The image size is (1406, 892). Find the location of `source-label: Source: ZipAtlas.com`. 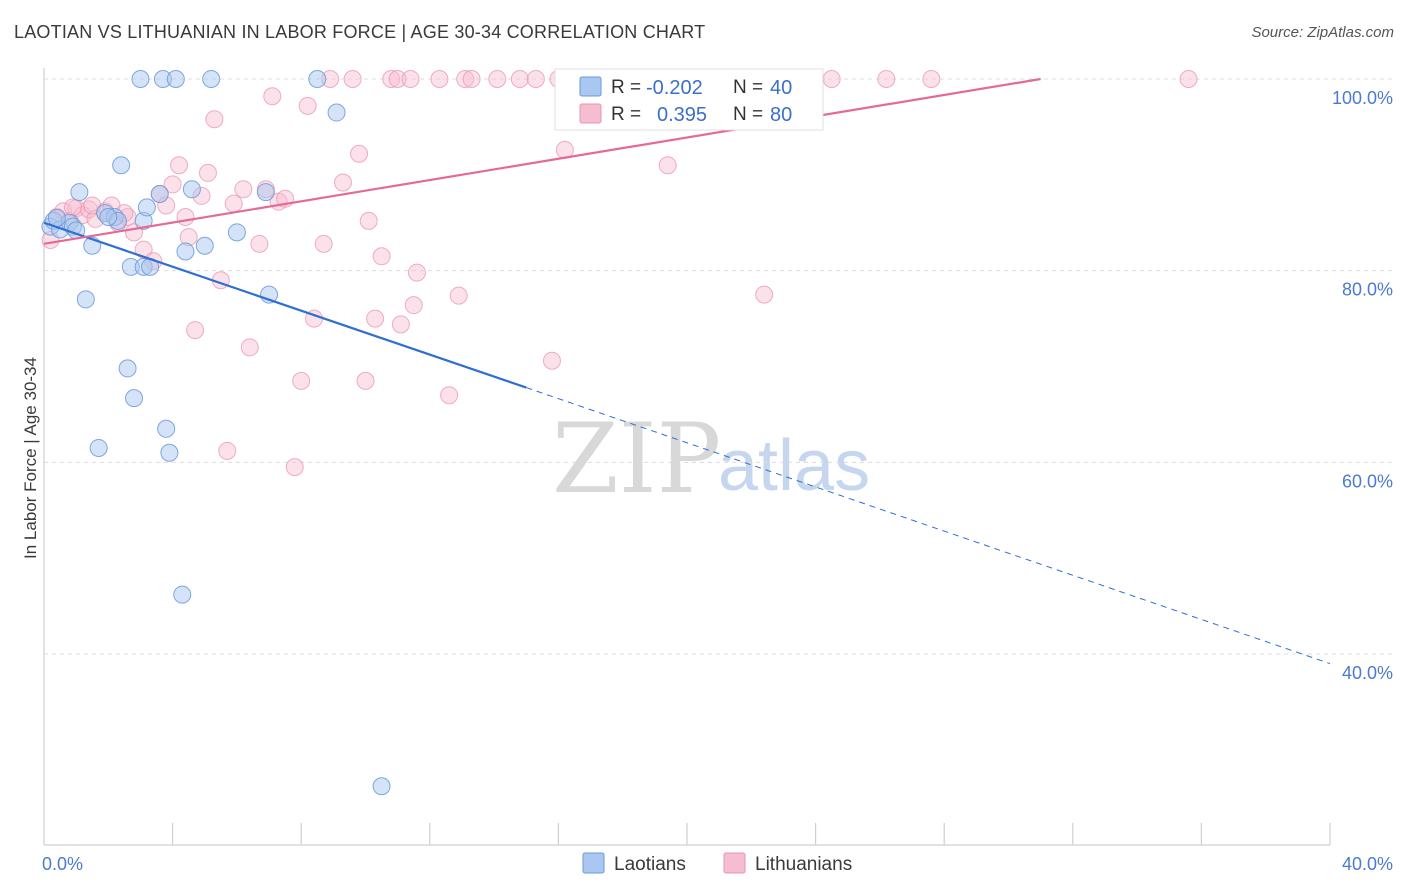

source-label: Source: ZipAtlas.com is located at coordinates (1322, 32).